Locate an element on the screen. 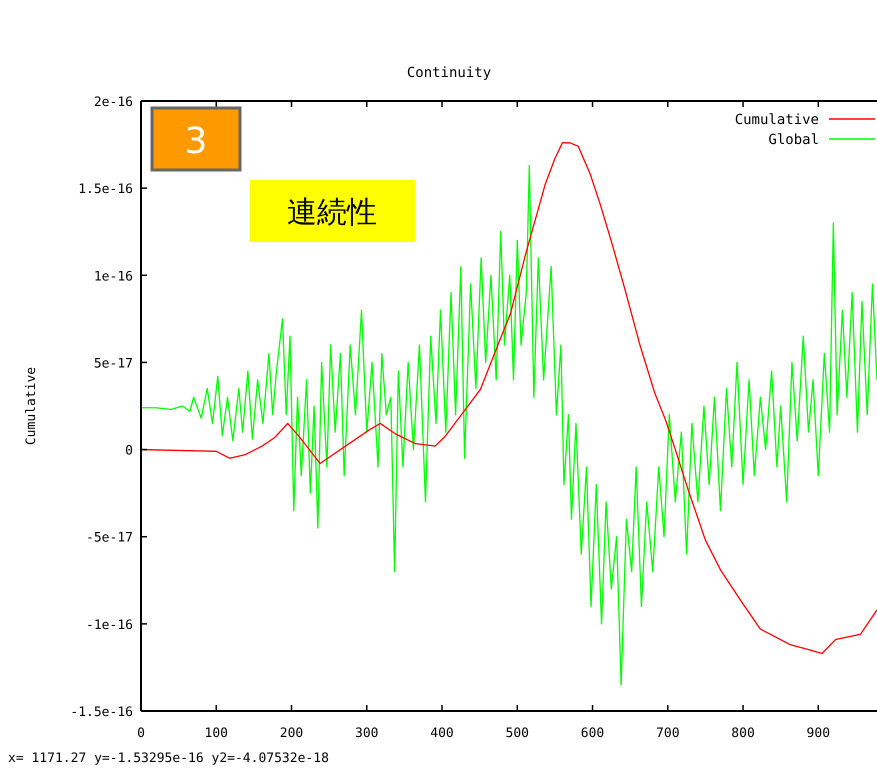 Image resolution: width=877 pixels, height=771 pixels. chart-title: Continuity is located at coordinates (449, 73).